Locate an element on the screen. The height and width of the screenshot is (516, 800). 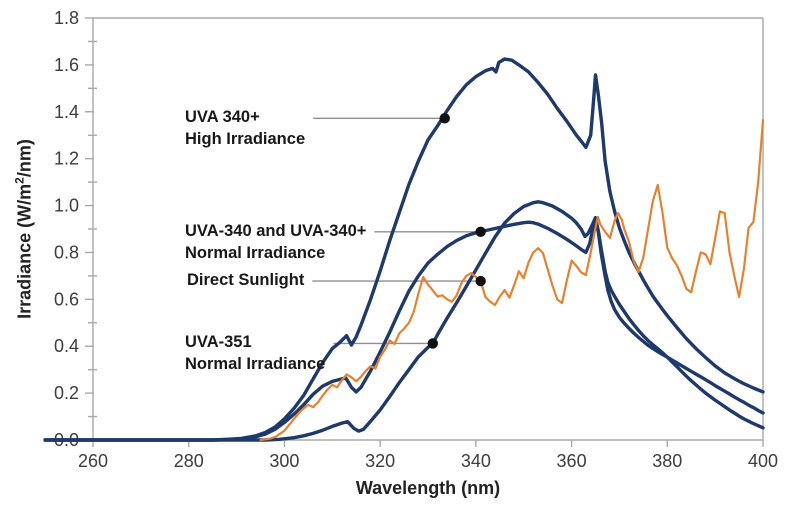
y-tick-label: 1.8 is located at coordinates (66, 18).